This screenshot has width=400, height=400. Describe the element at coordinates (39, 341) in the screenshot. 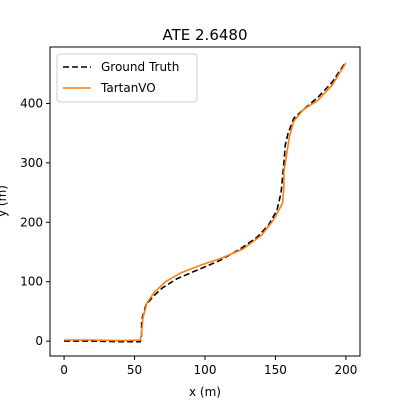

I see `y-tick-label: 0` at that location.